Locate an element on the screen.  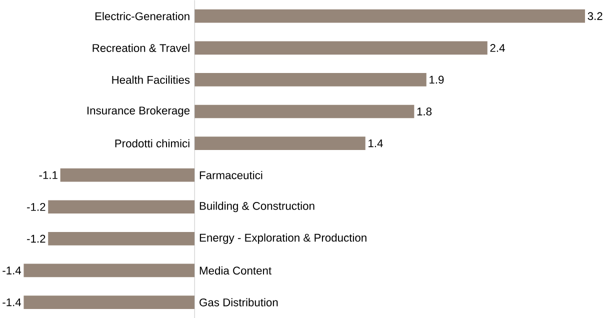
data-label: 1.9 is located at coordinates (437, 80).